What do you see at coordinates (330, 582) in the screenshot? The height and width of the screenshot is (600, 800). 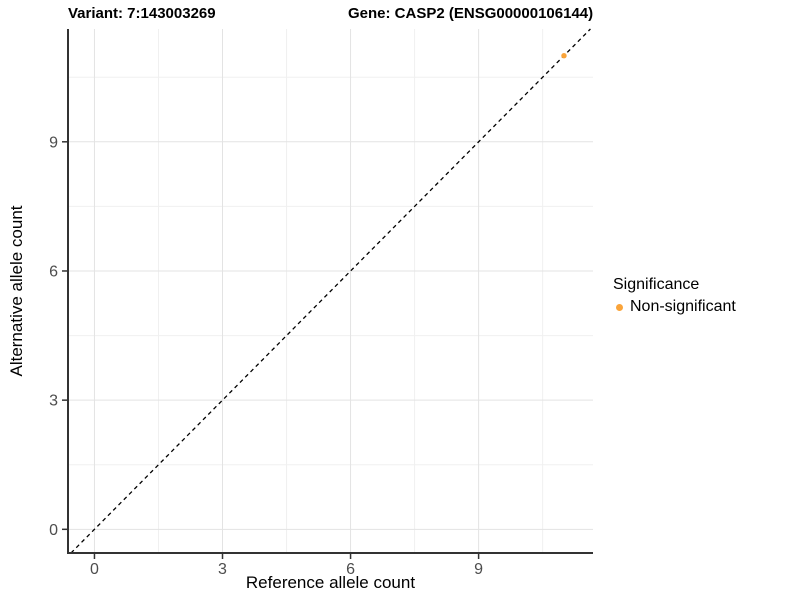 I see `x-axis-title: Reference allele count` at bounding box center [330, 582].